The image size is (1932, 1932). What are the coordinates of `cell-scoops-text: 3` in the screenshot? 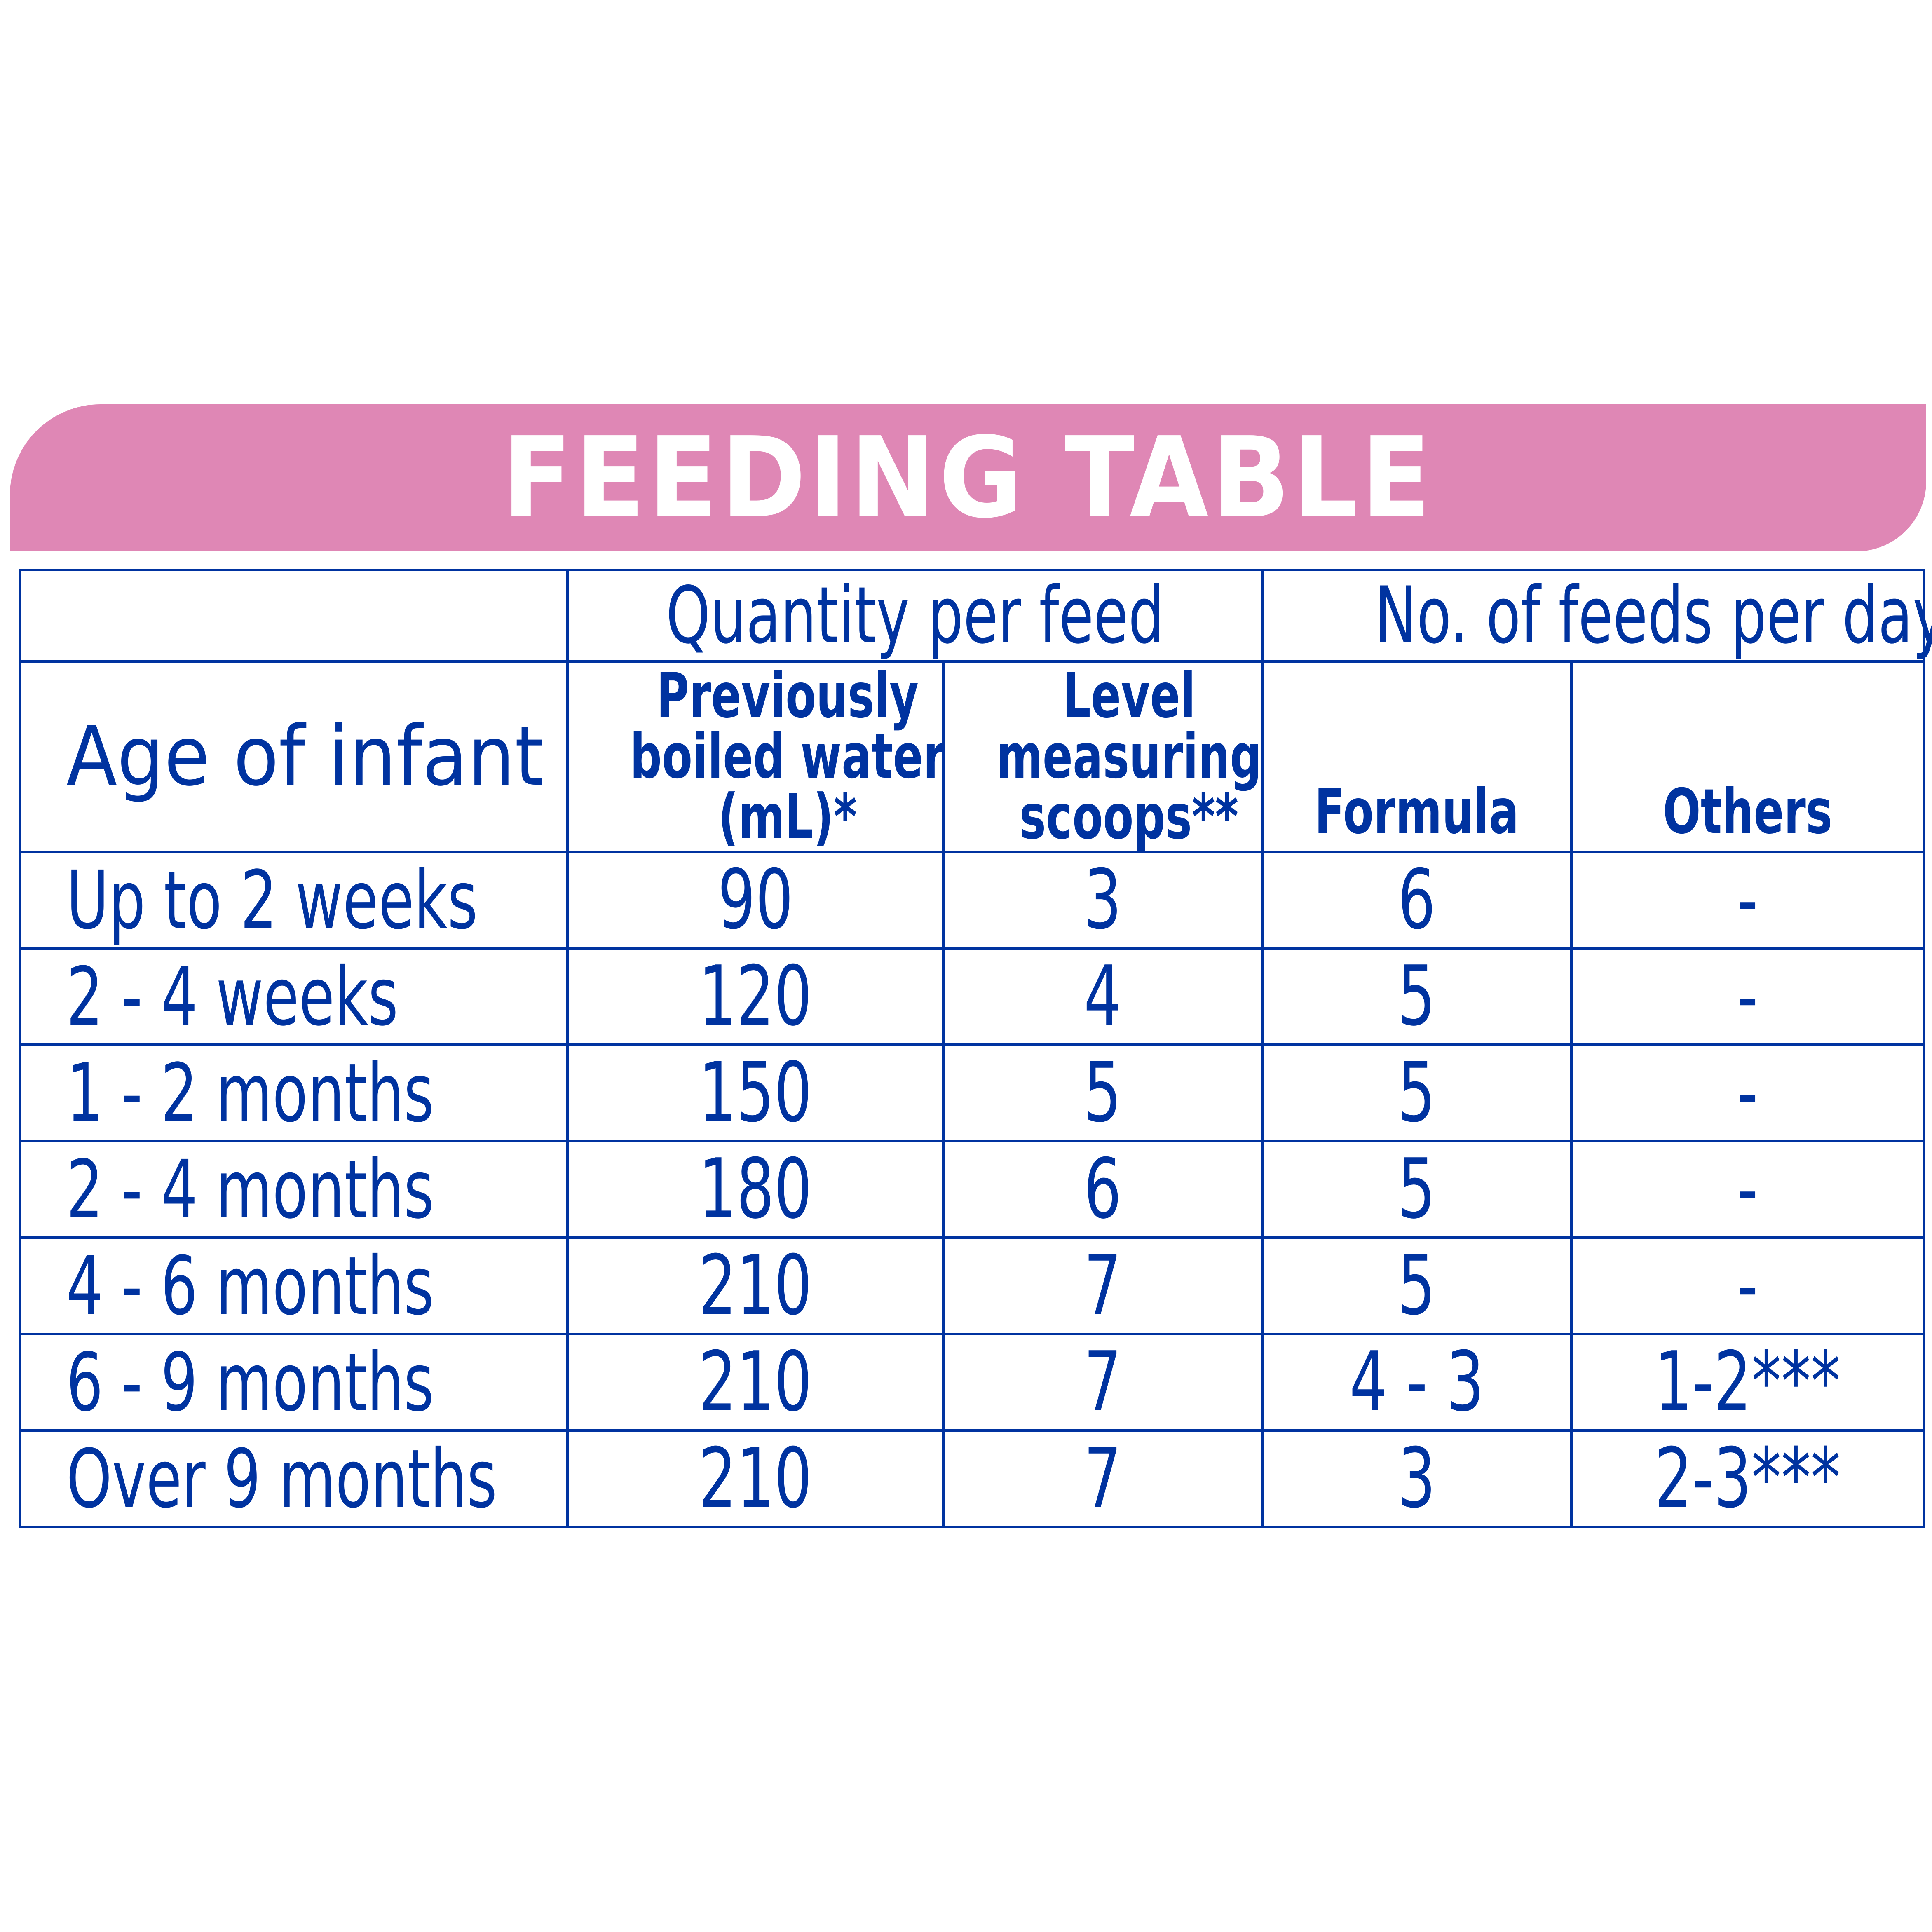 It's located at (1103, 900).